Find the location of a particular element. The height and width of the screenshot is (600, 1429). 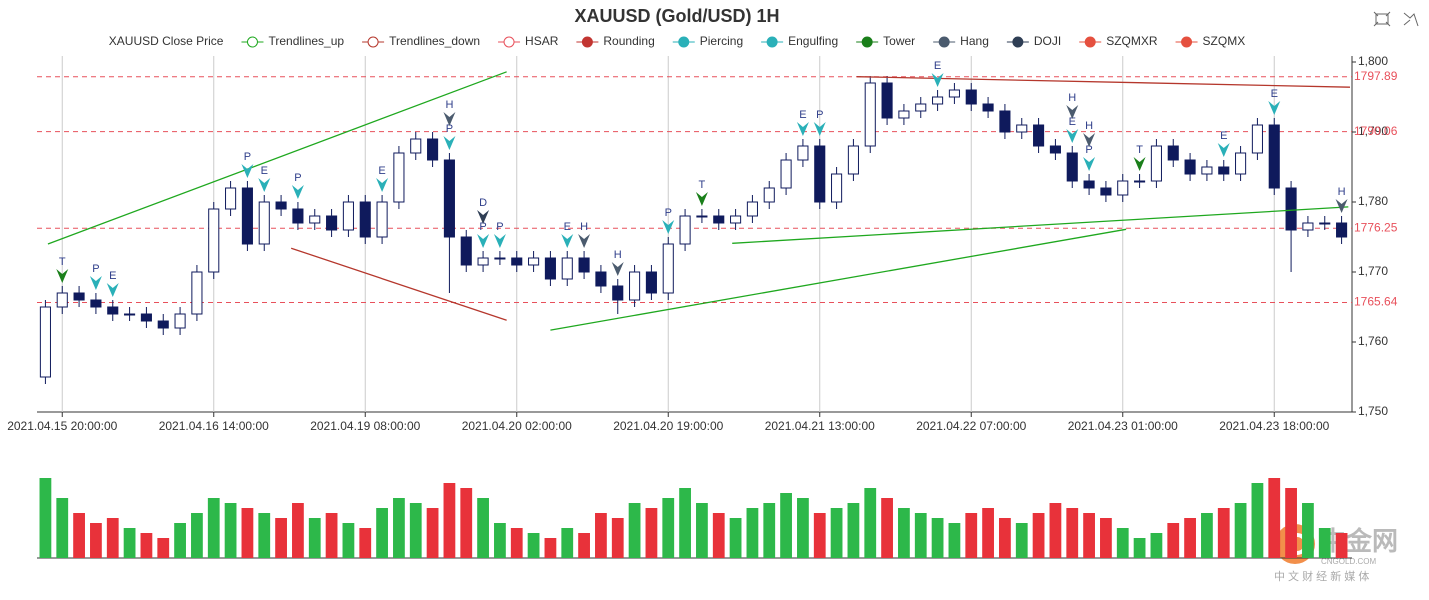

legend-item: SZQMX is located at coordinates (1210, 41).